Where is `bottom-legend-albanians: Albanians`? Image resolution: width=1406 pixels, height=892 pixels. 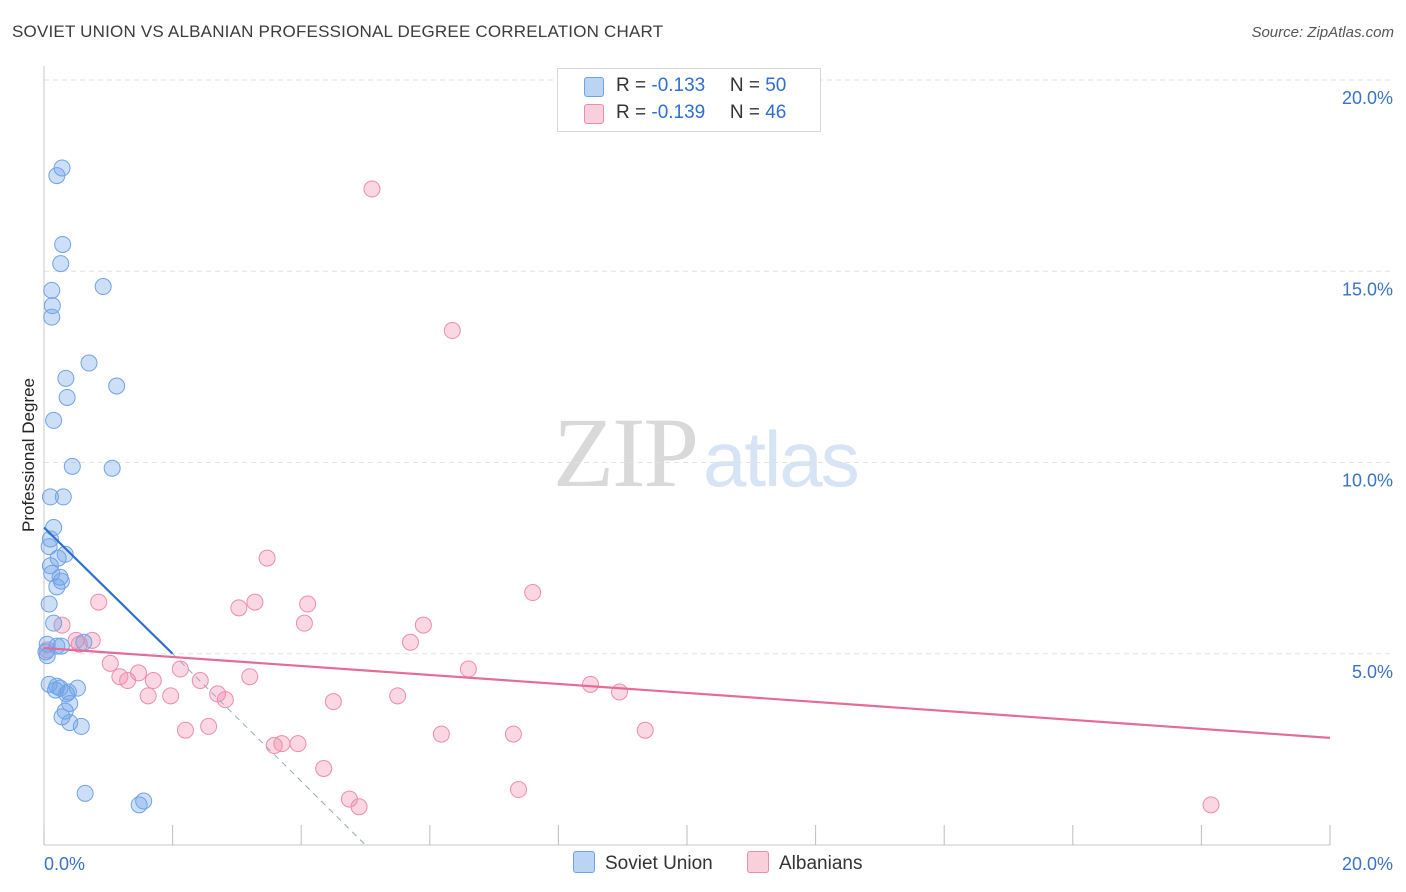
bottom-legend-albanians: Albanians is located at coordinates (804, 863).